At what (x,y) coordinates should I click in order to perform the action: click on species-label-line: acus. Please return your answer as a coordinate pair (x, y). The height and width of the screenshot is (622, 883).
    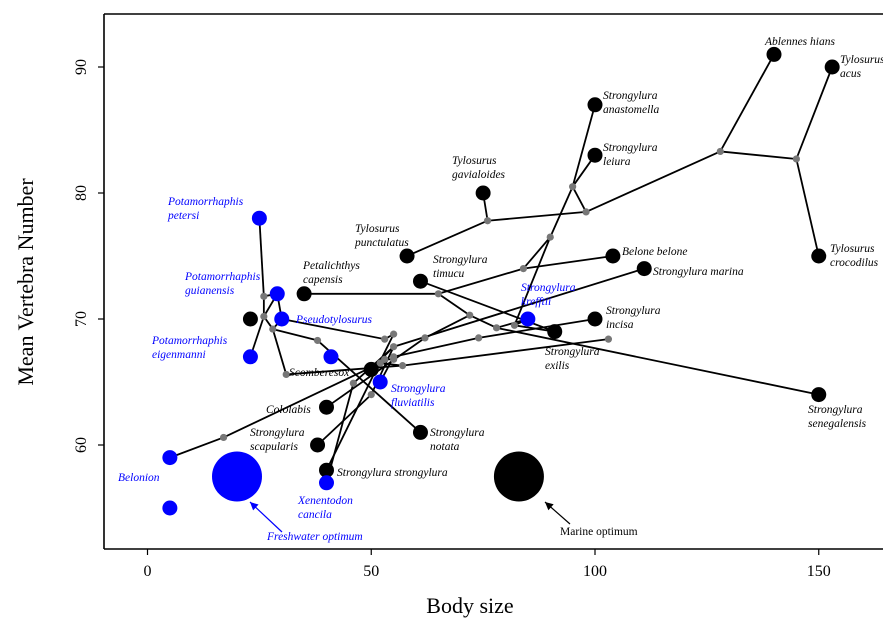
    Looking at the image, I should click on (851, 74).